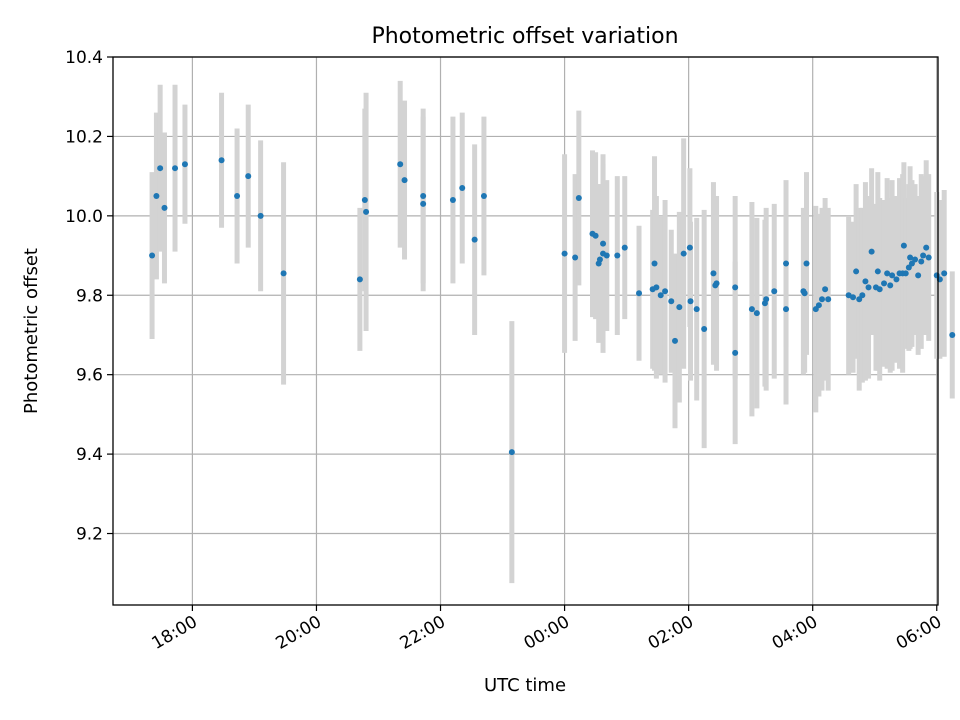 The image size is (960, 720). I want to click on chart-title: Photometric offset variation, so click(524, 36).